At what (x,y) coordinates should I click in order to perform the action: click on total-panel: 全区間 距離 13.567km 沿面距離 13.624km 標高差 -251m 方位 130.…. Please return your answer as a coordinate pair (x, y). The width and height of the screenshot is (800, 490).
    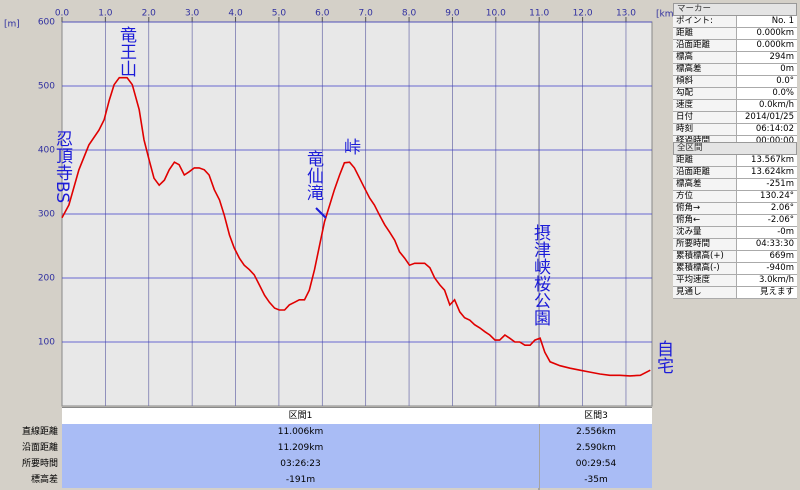
    Looking at the image, I should click on (735, 220).